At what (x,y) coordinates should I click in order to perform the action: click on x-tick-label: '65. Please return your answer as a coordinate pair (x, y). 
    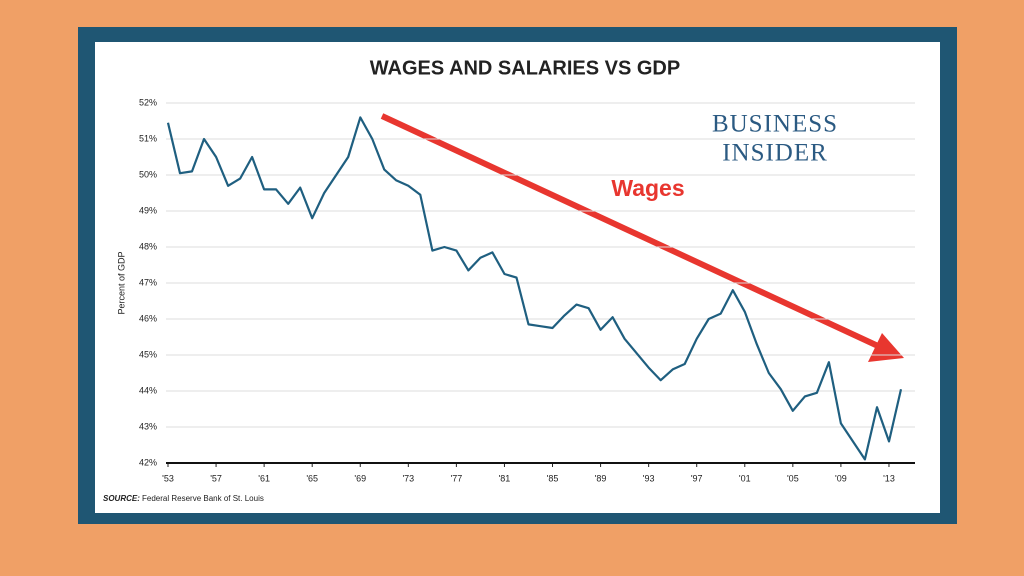
    Looking at the image, I should click on (312, 478).